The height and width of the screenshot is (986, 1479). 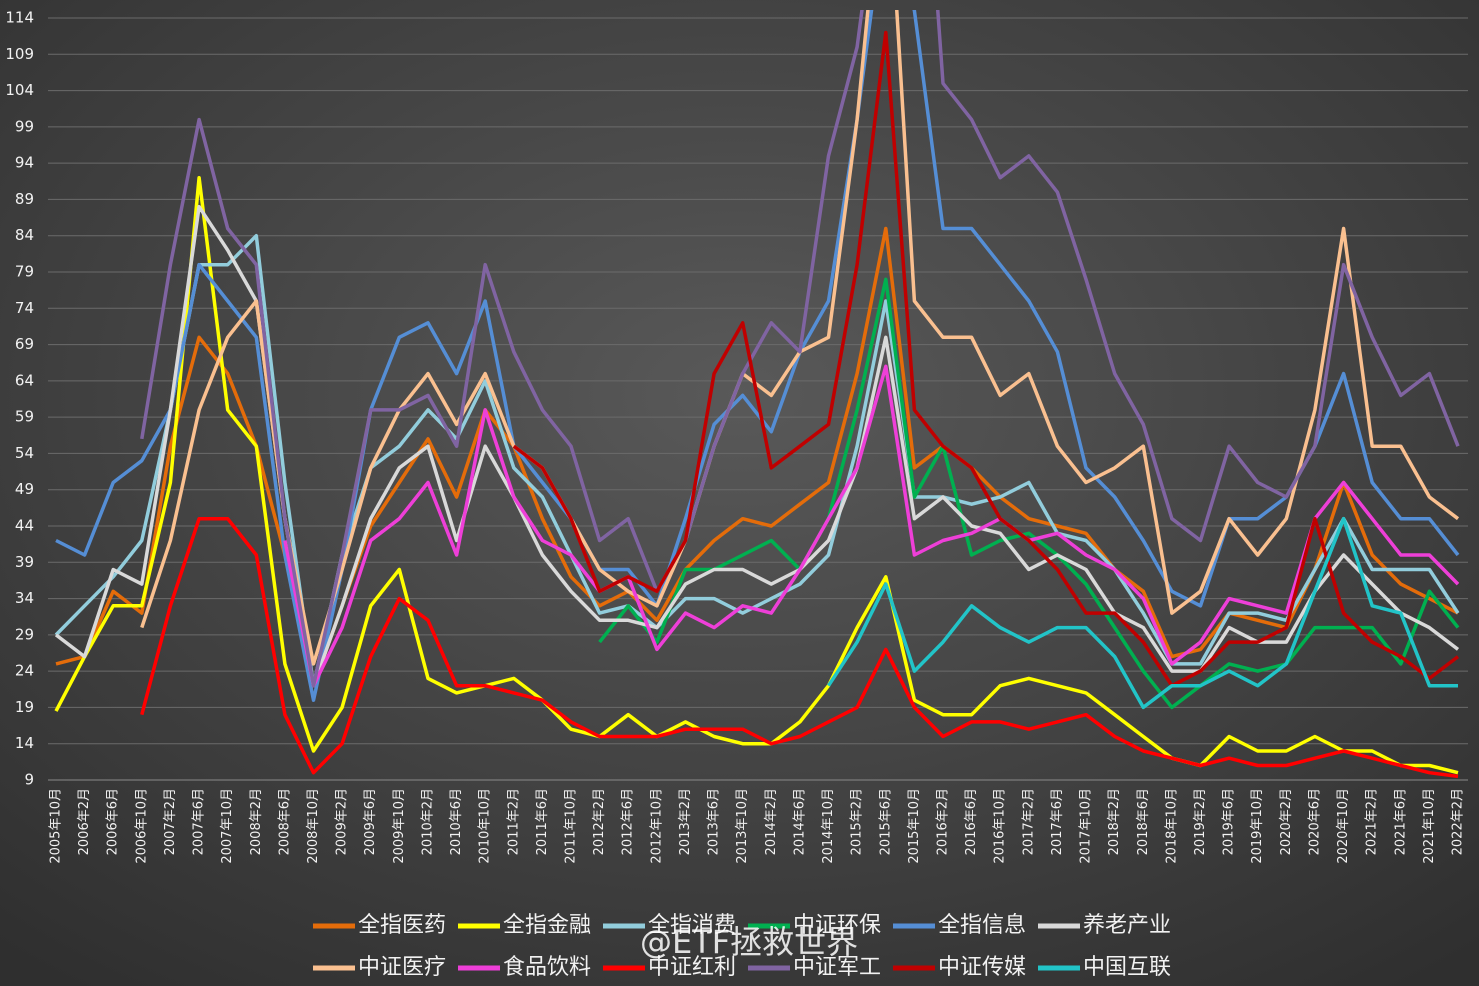 I want to click on y-tick-label: 84, so click(x=24, y=235).